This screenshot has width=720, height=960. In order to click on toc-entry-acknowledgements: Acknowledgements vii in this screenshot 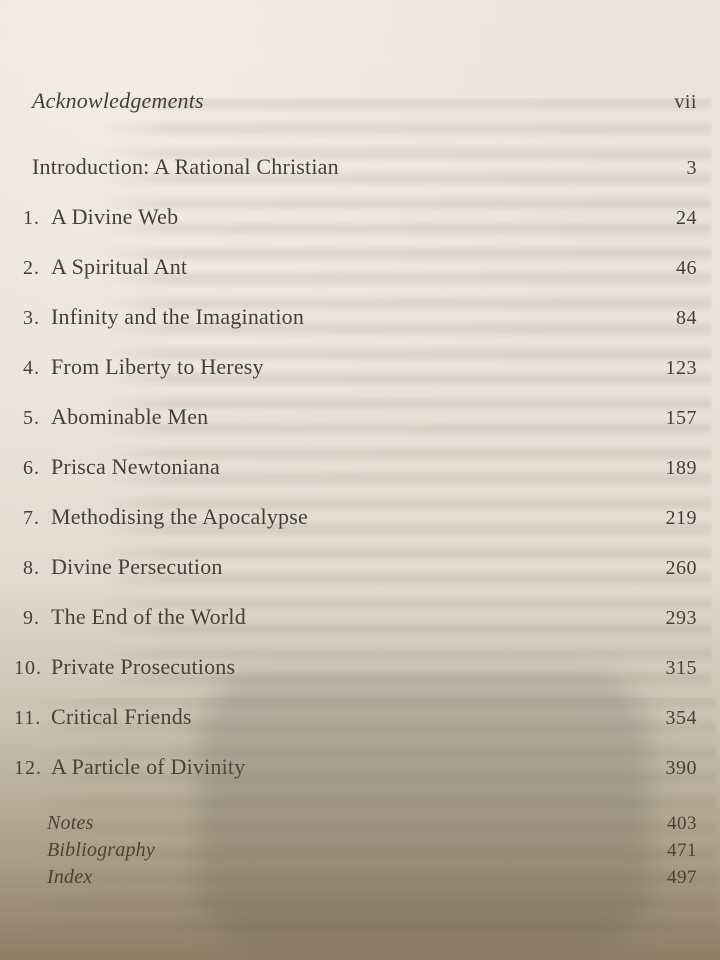, I will do `click(355, 101)`.